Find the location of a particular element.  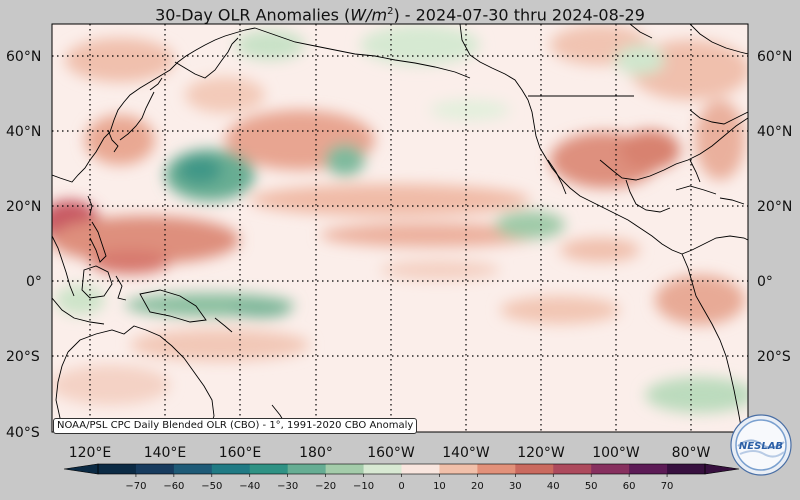

colorbar-tick-label: 30 is located at coordinates (515, 486).